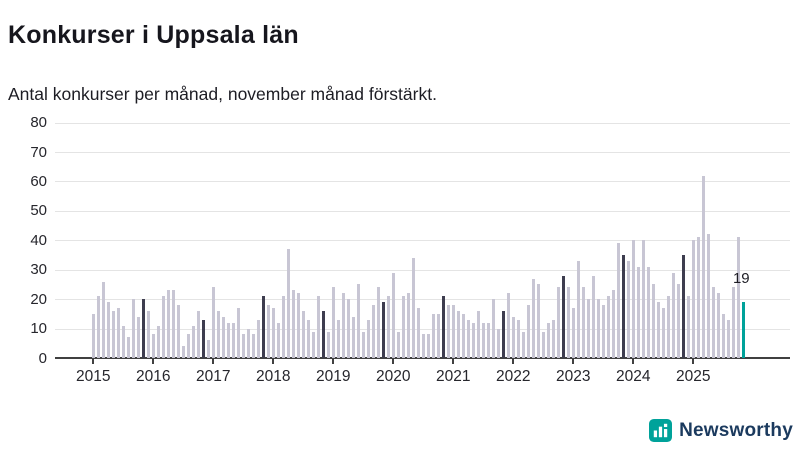  Describe the element at coordinates (153, 34) in the screenshot. I see `page-title: Konkurser i Uppsala län` at that location.